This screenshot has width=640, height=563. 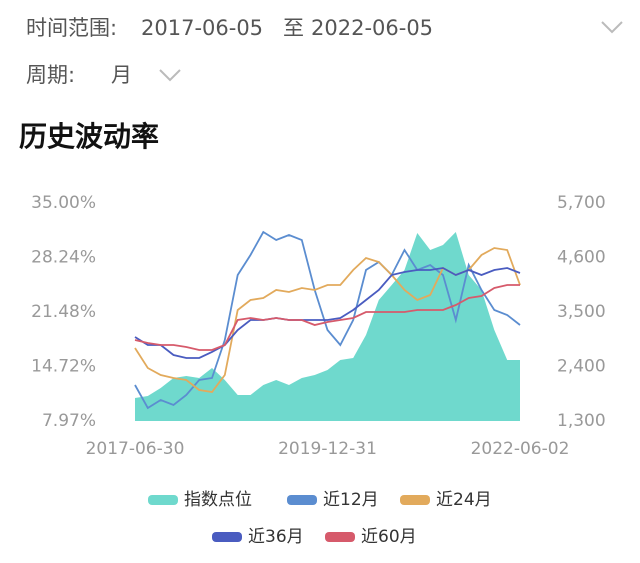 What do you see at coordinates (581, 421) in the screenshot?
I see `y2-tick-label: 1,300` at bounding box center [581, 421].